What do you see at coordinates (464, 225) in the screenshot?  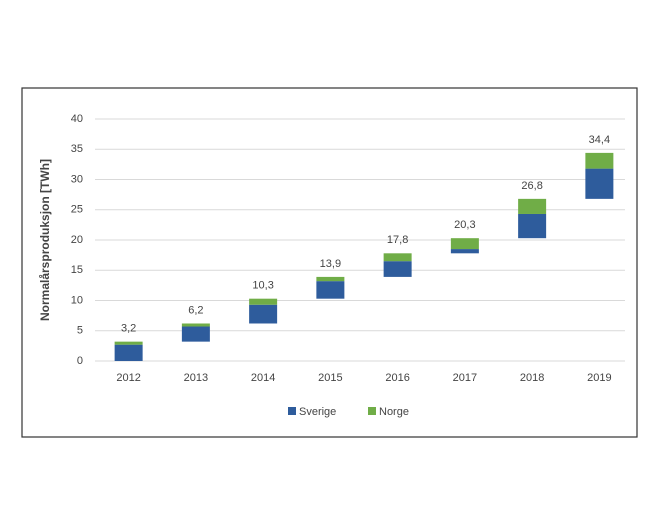 I see `total-label: 20,3` at bounding box center [464, 225].